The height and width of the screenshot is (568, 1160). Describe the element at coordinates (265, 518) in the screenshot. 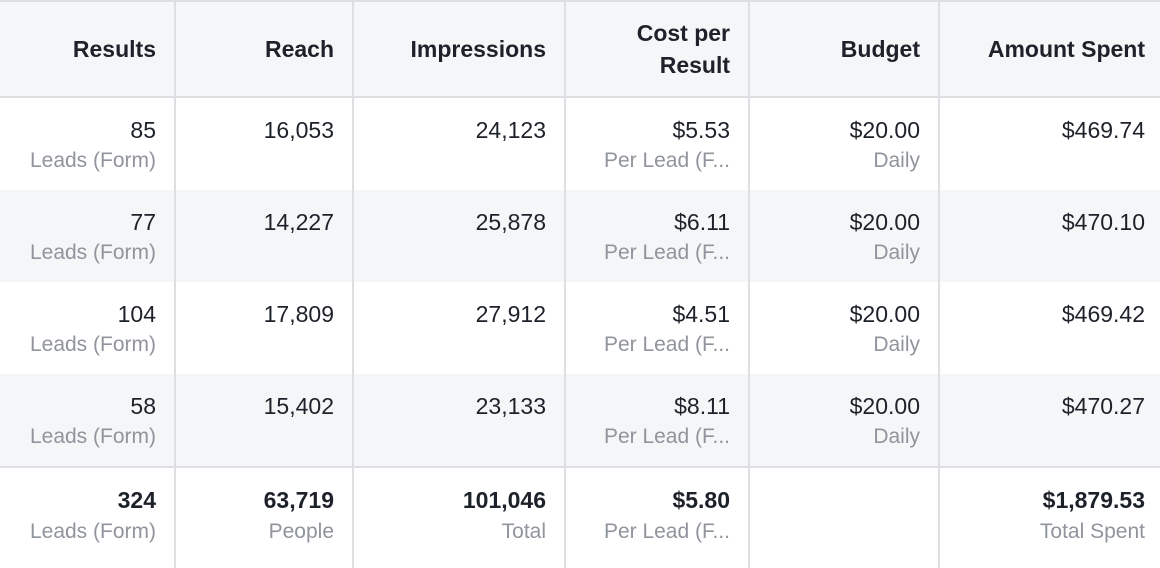

I see `total-reach-cell: 63,719 People` at that location.